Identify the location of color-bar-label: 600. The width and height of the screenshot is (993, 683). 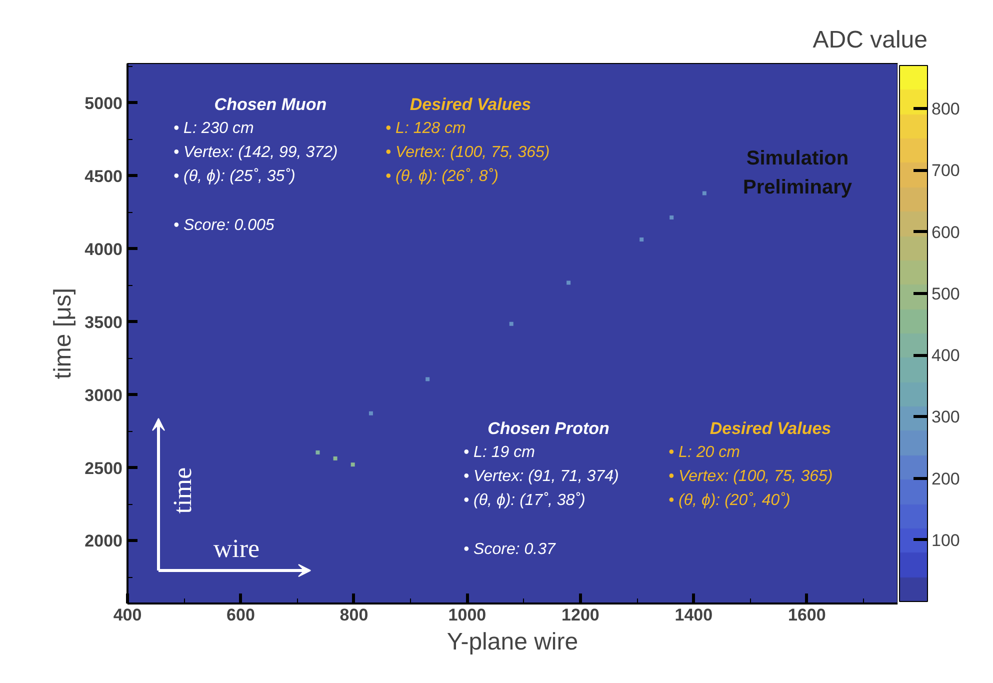
(946, 232).